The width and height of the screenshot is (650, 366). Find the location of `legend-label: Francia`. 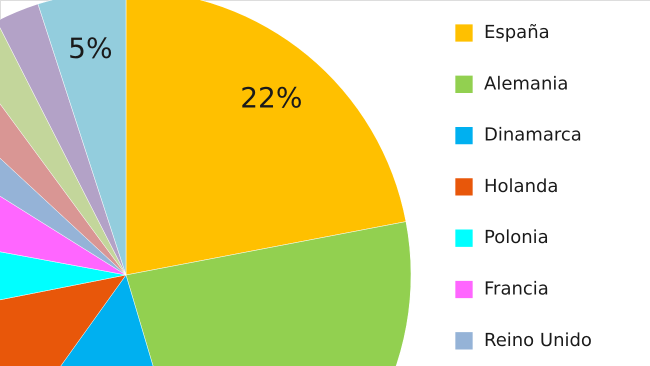

legend-label: Francia is located at coordinates (516, 289).